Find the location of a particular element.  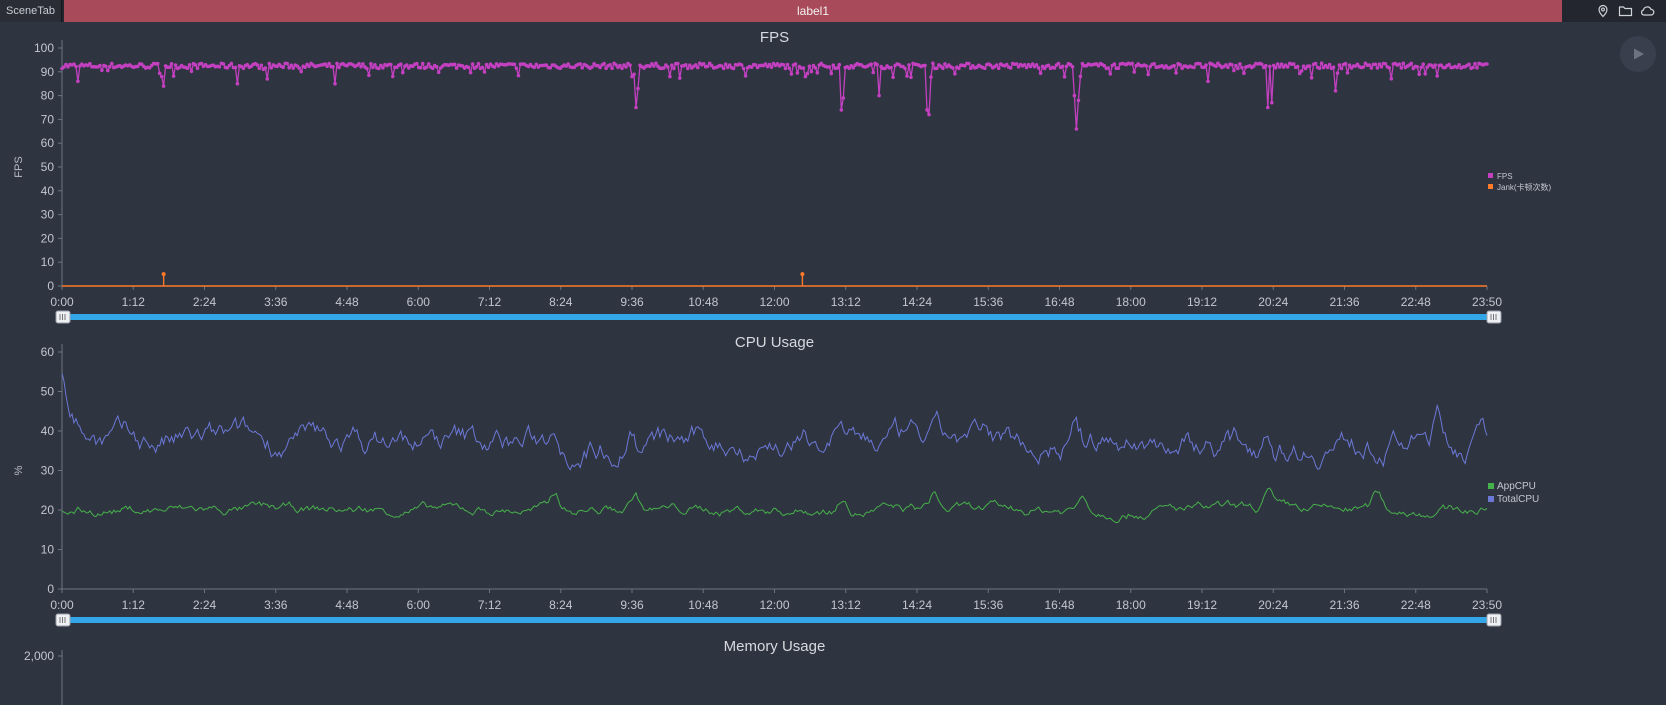

top-icons is located at coordinates (1630, 11).